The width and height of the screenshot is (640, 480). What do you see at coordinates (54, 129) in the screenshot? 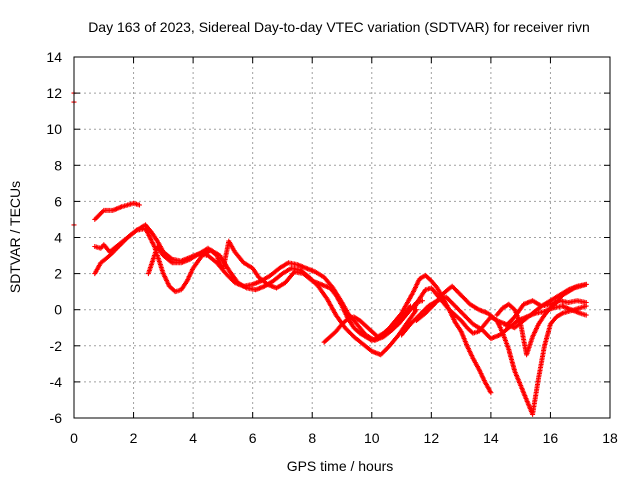
I see `y-tick-label: 10` at bounding box center [54, 129].